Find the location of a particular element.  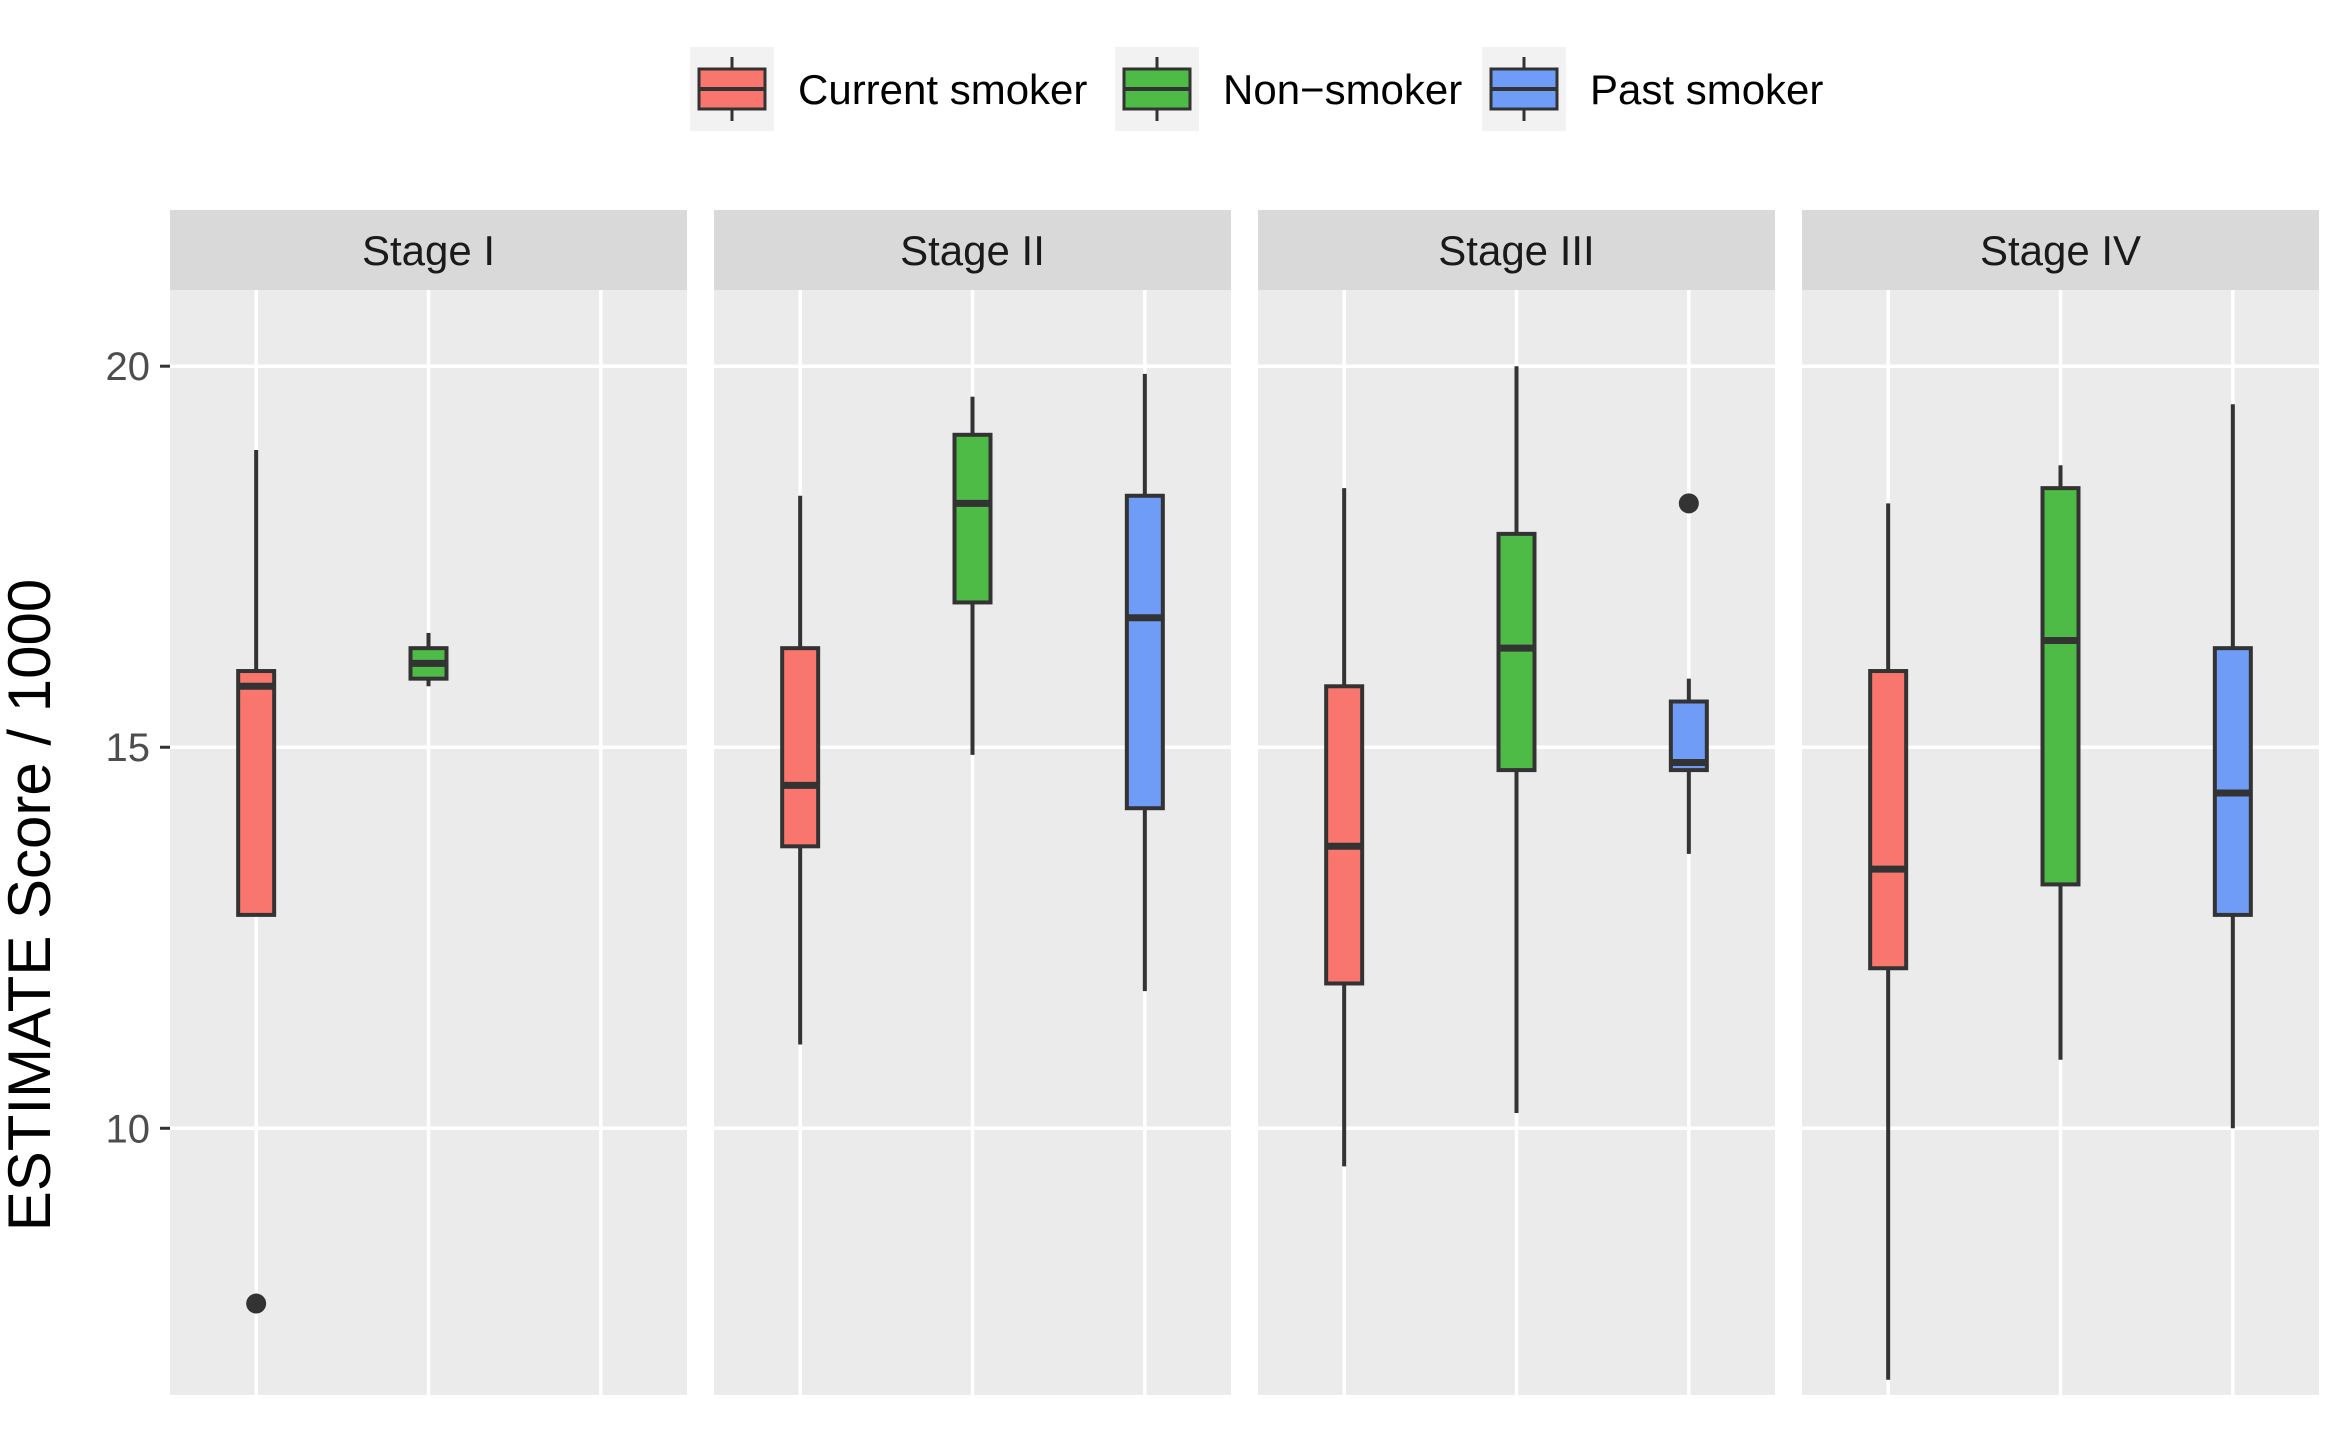

y-tick-label: 20 is located at coordinates (128, 367).